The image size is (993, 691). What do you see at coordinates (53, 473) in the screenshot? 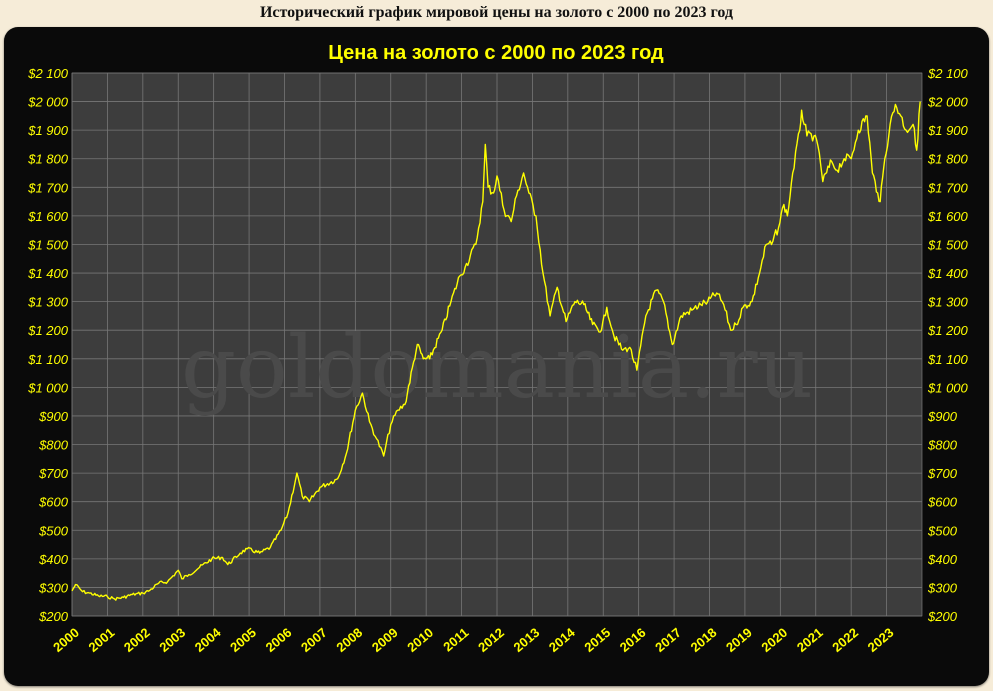
I see `y-tick-label-left: $700` at bounding box center [53, 473].